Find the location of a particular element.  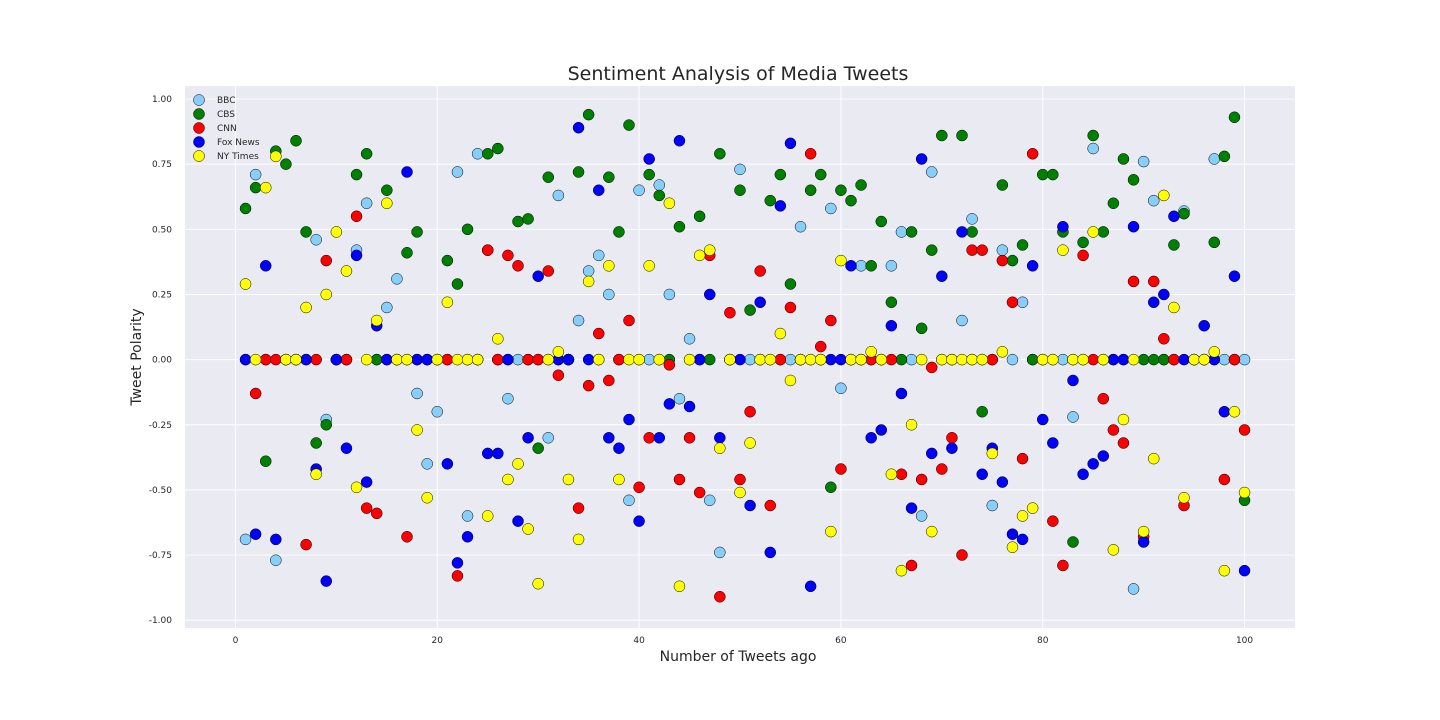

legend-label: CNN is located at coordinates (227, 129).